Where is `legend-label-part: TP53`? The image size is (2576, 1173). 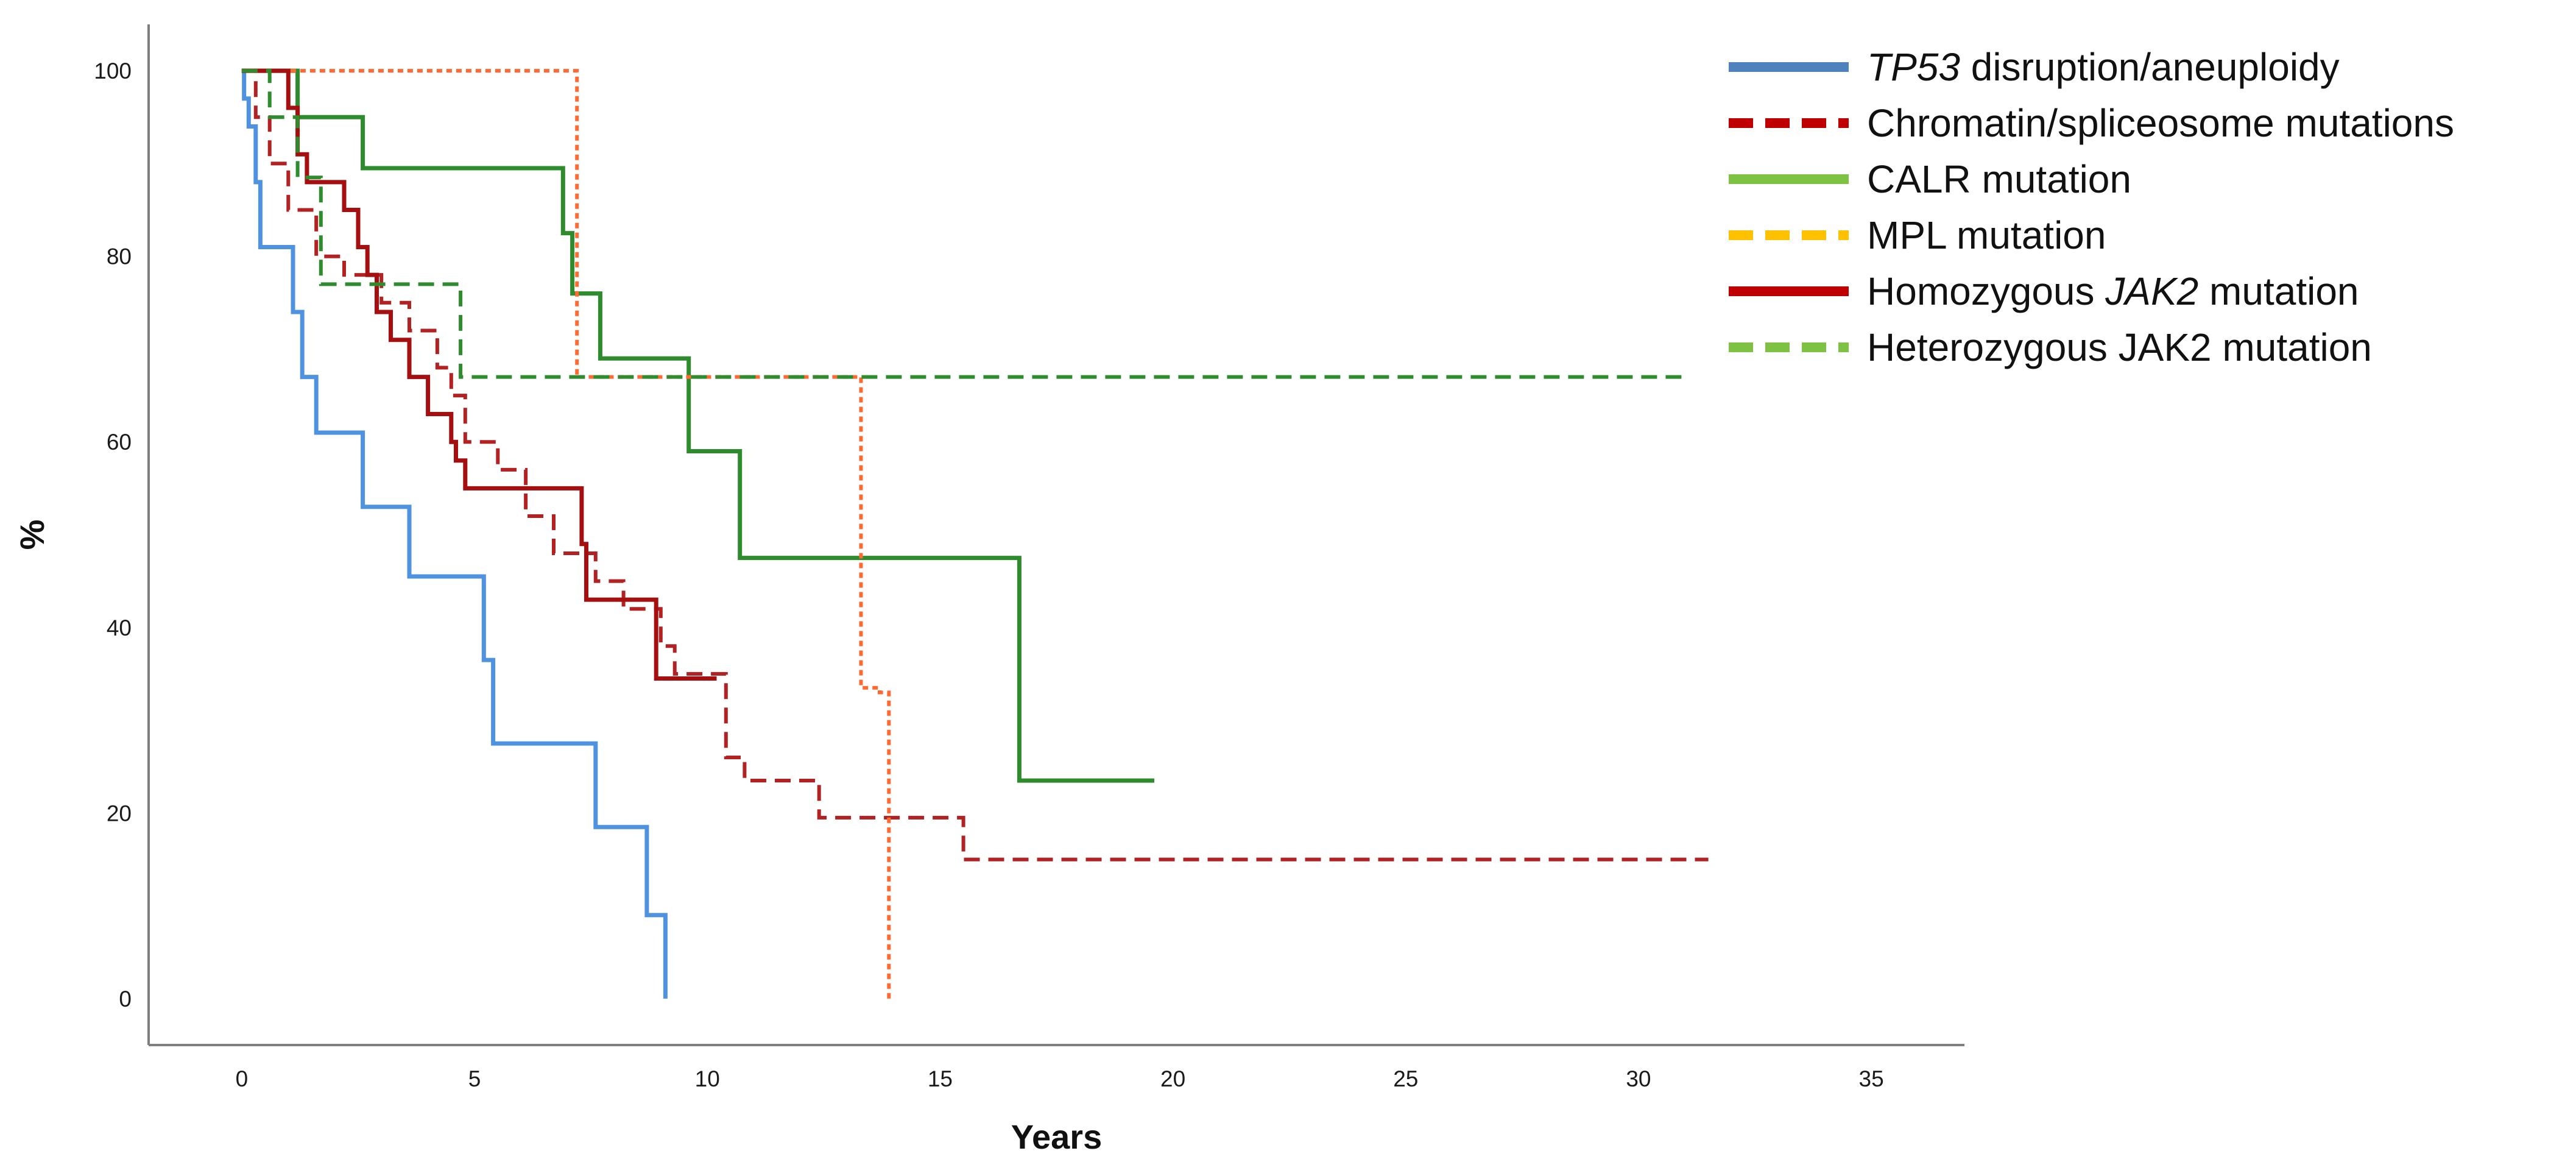
legend-label-part: TP53 is located at coordinates (1913, 67).